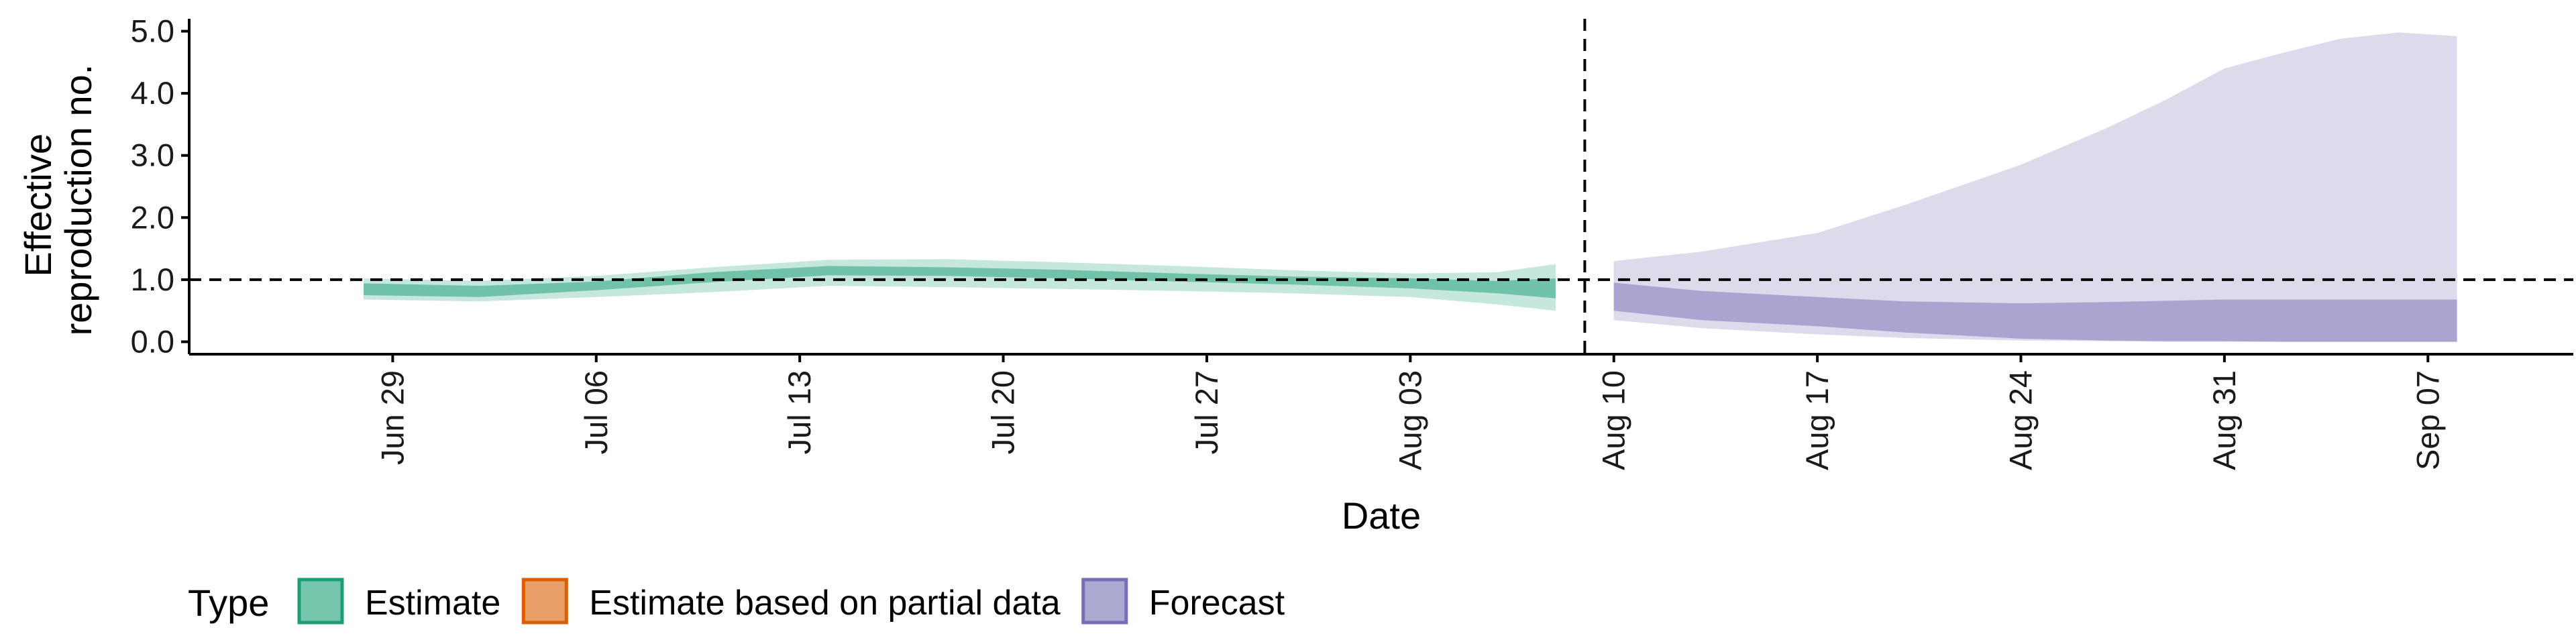 This screenshot has width=2576, height=644. I want to click on x-tick-label: Aug 10, so click(1613, 420).